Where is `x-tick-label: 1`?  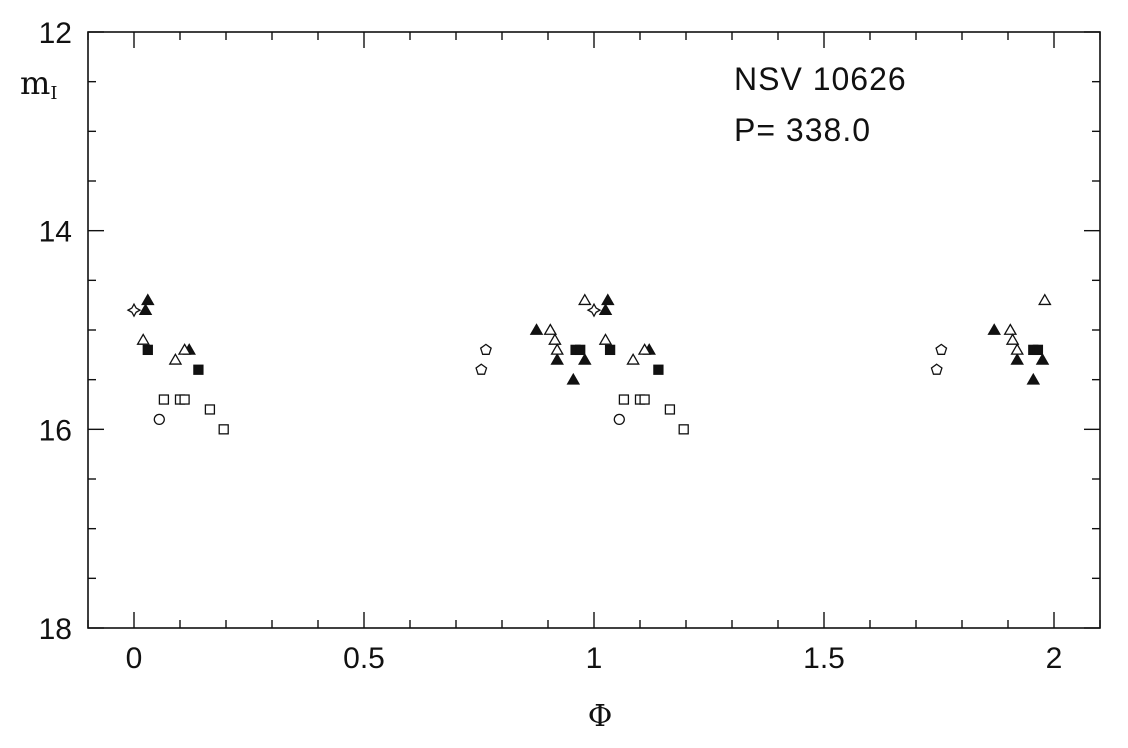
x-tick-label: 1 is located at coordinates (594, 658).